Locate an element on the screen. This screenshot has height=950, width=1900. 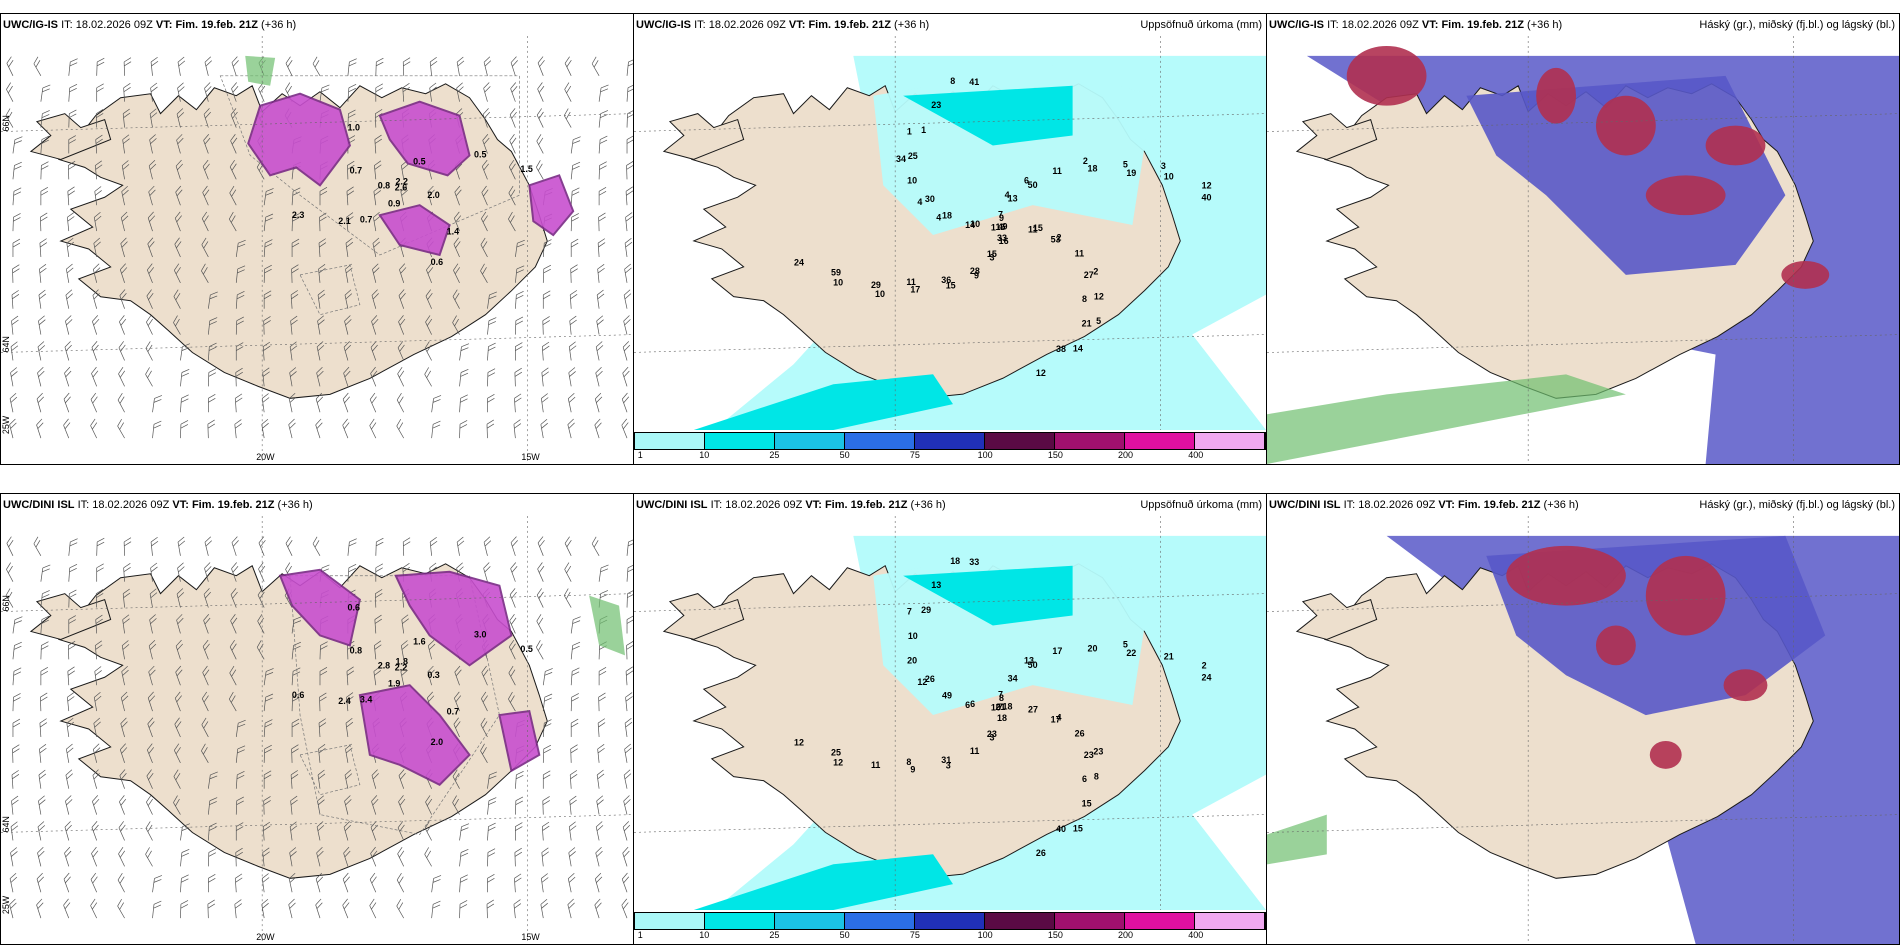
precip-value-label: 30 is located at coordinates (930, 199).